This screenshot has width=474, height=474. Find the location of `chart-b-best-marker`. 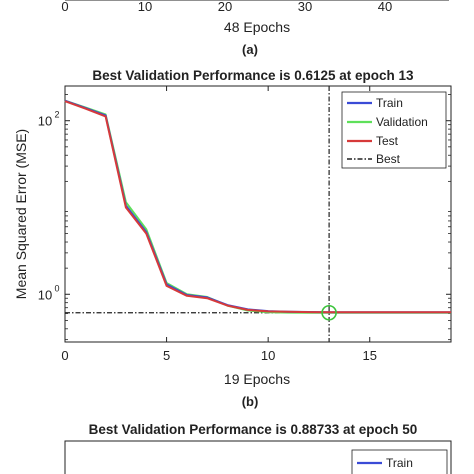

chart-b-best-marker is located at coordinates (329, 312).